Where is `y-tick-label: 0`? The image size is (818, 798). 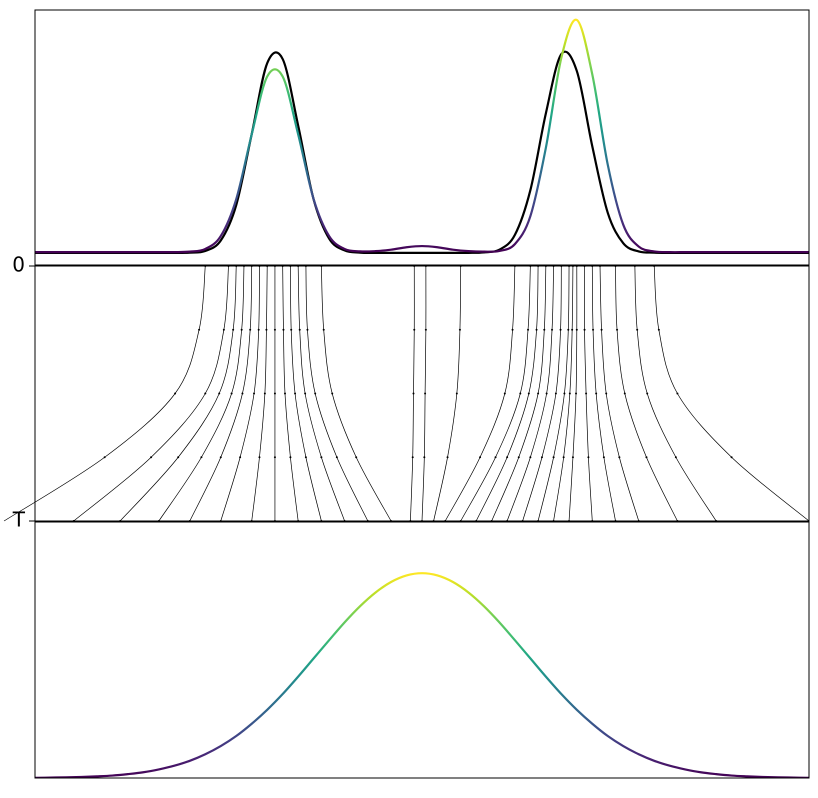
y-tick-label: 0 is located at coordinates (18, 265).